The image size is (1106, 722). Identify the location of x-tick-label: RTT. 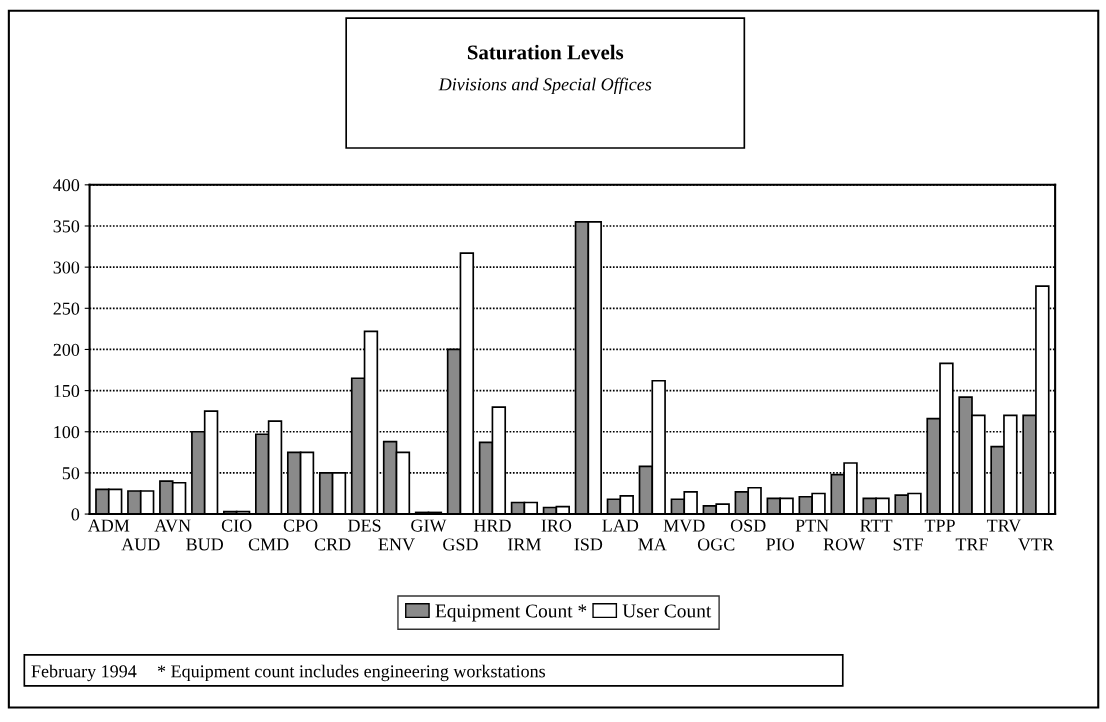
(876, 525).